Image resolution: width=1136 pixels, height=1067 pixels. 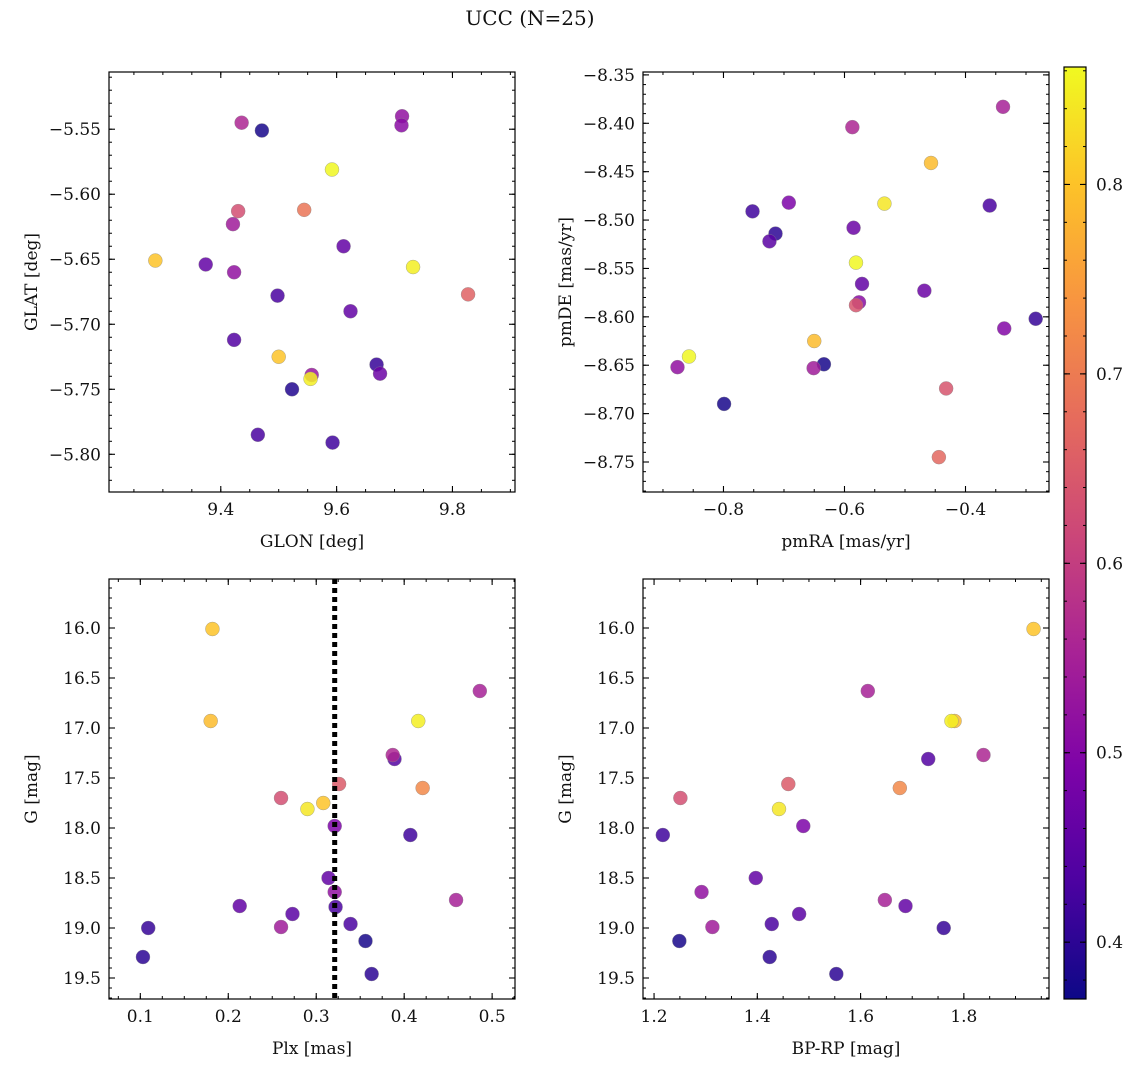 What do you see at coordinates (312, 1049) in the screenshot?
I see `x-axis-label: Plx [mas]` at bounding box center [312, 1049].